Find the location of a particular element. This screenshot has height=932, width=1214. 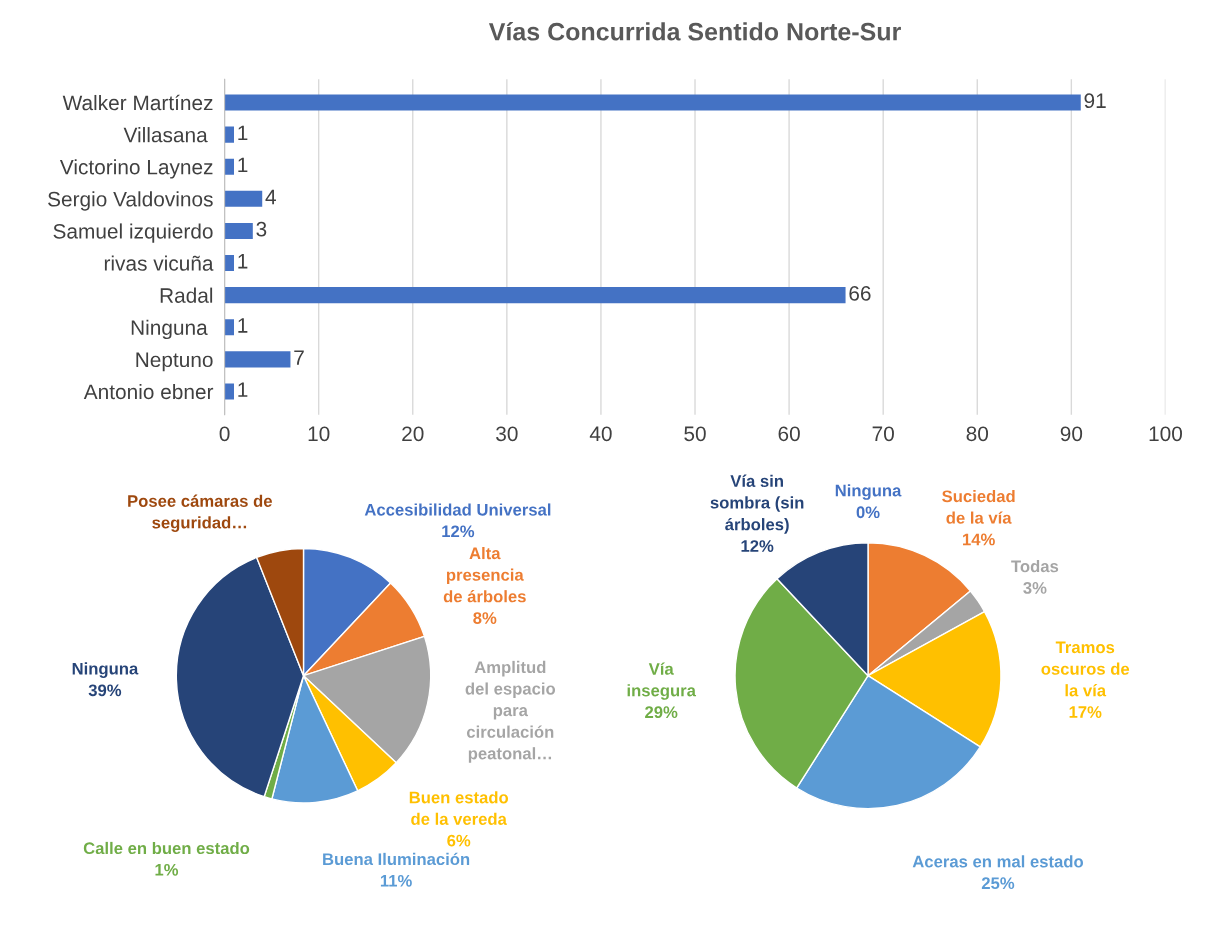

data-label: 14% is located at coordinates (979, 539).